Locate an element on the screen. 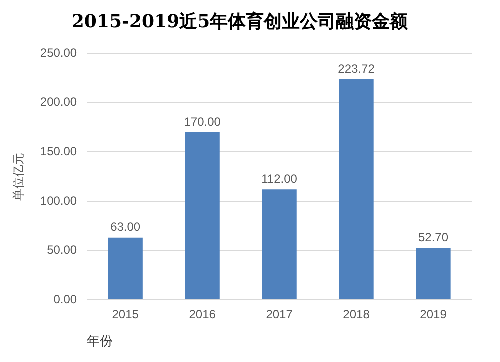  y-tick-label: 250.00 is located at coordinates (59, 53).